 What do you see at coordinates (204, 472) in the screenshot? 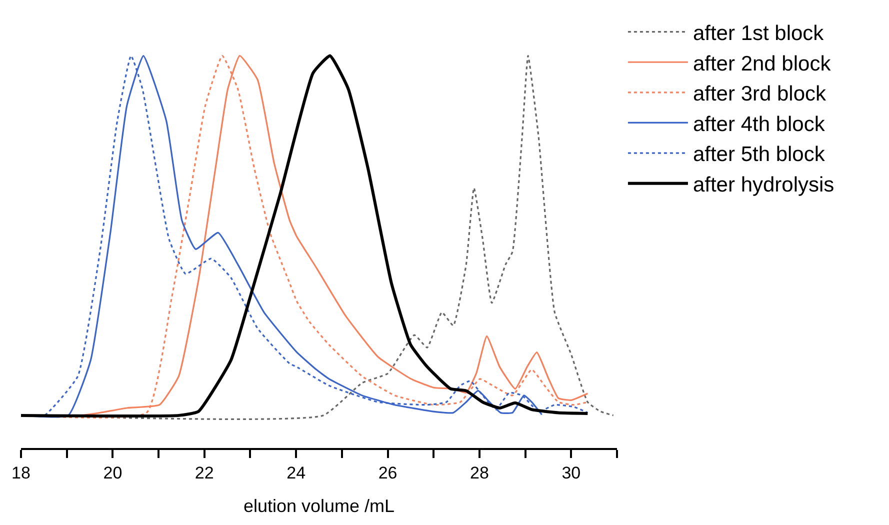
I see `x-tick-label: 22` at bounding box center [204, 472].